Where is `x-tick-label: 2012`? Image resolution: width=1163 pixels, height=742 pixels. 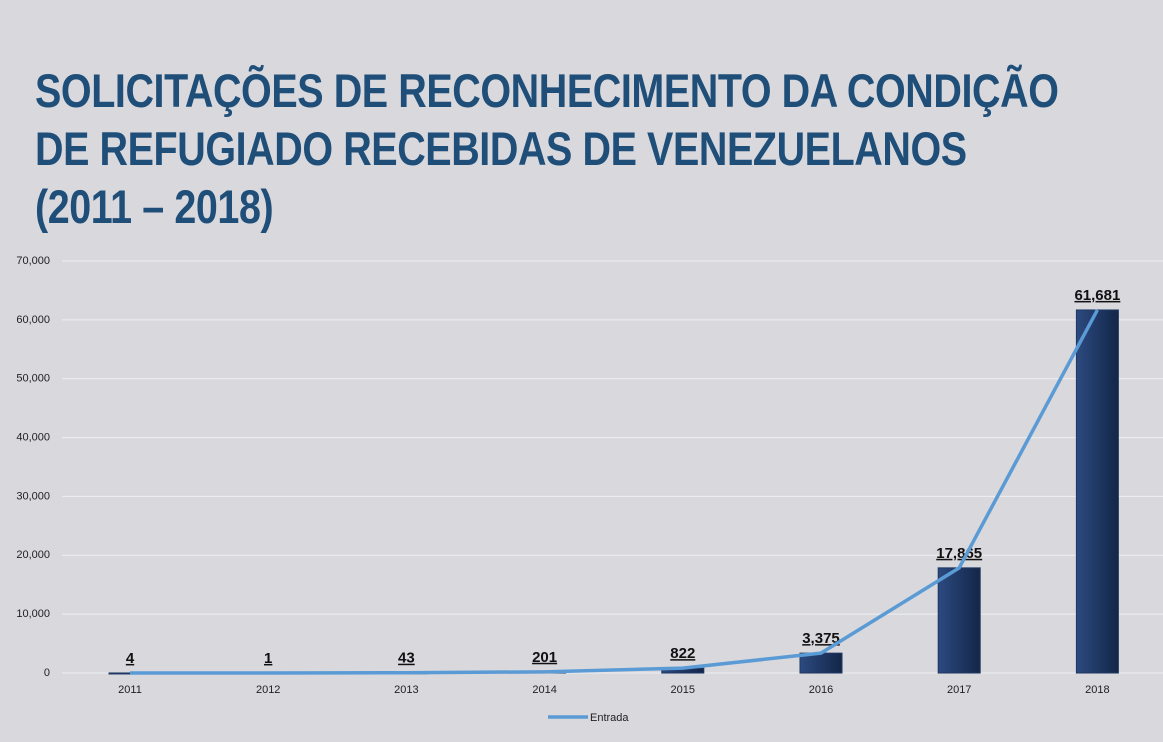 x-tick-label: 2012 is located at coordinates (268, 690).